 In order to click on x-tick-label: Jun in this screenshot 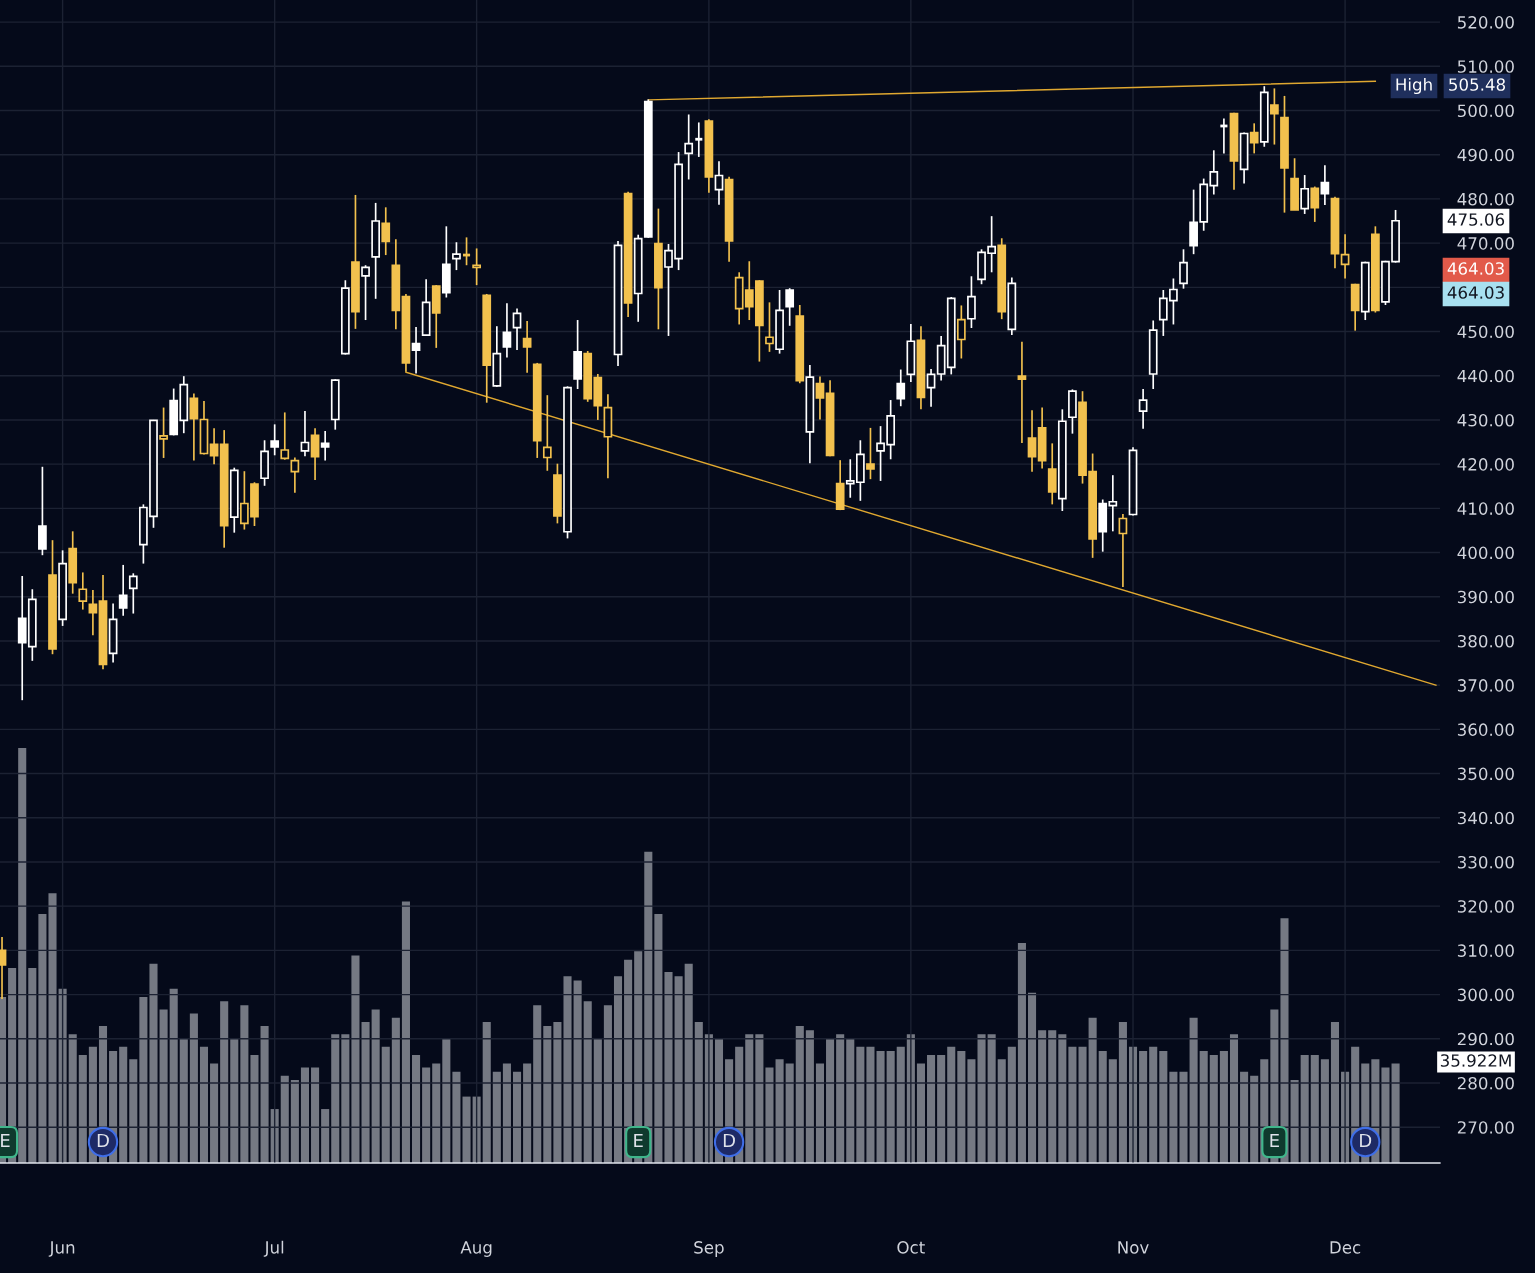, I will do `click(61, 1249)`.